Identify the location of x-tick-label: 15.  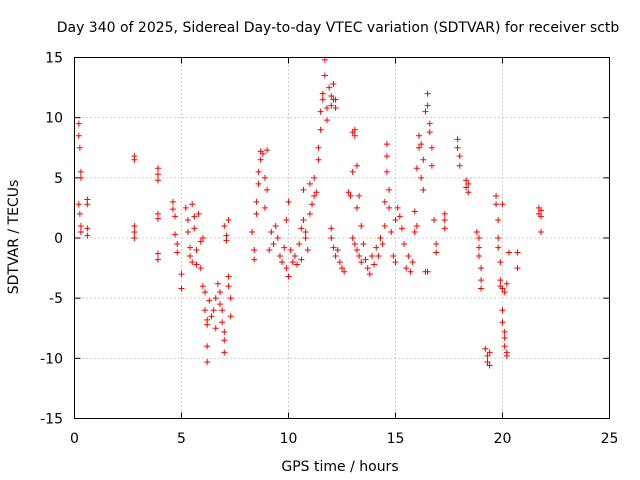
(396, 439).